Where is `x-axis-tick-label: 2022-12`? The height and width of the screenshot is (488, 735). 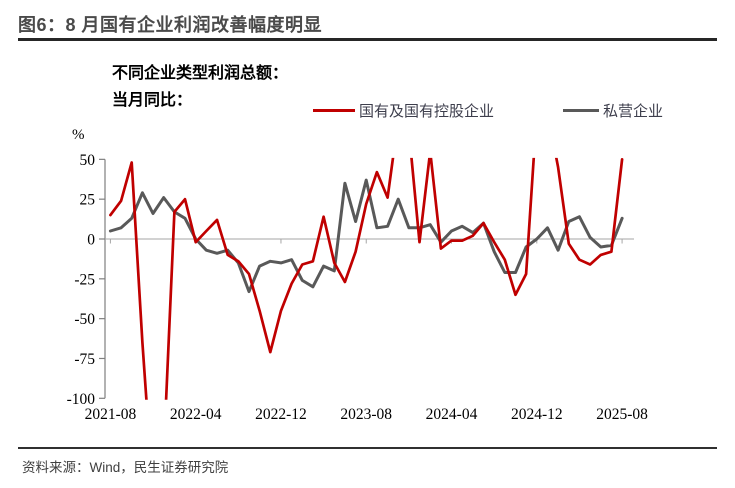
x-axis-tick-label: 2022-12 is located at coordinates (281, 414).